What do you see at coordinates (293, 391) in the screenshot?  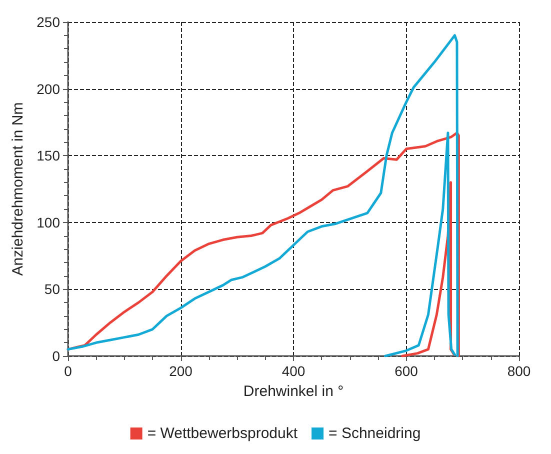 I see `x-axis-title: Drehwinkel in °` at bounding box center [293, 391].